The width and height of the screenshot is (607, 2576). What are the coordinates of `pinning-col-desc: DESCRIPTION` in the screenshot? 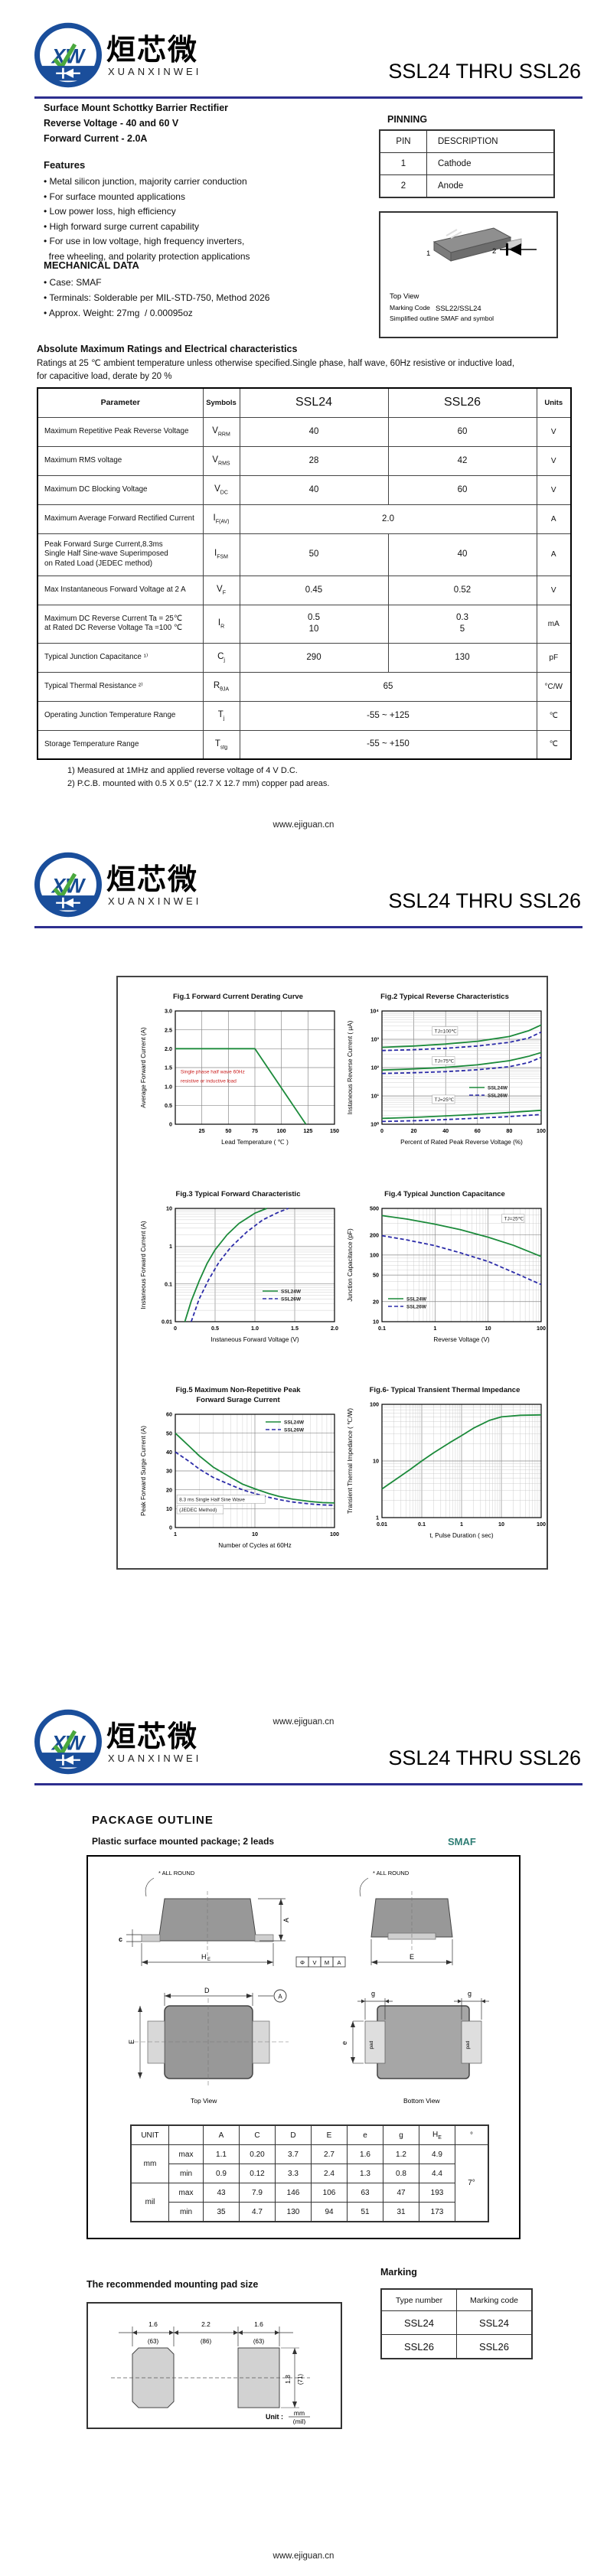 It's located at (491, 141).